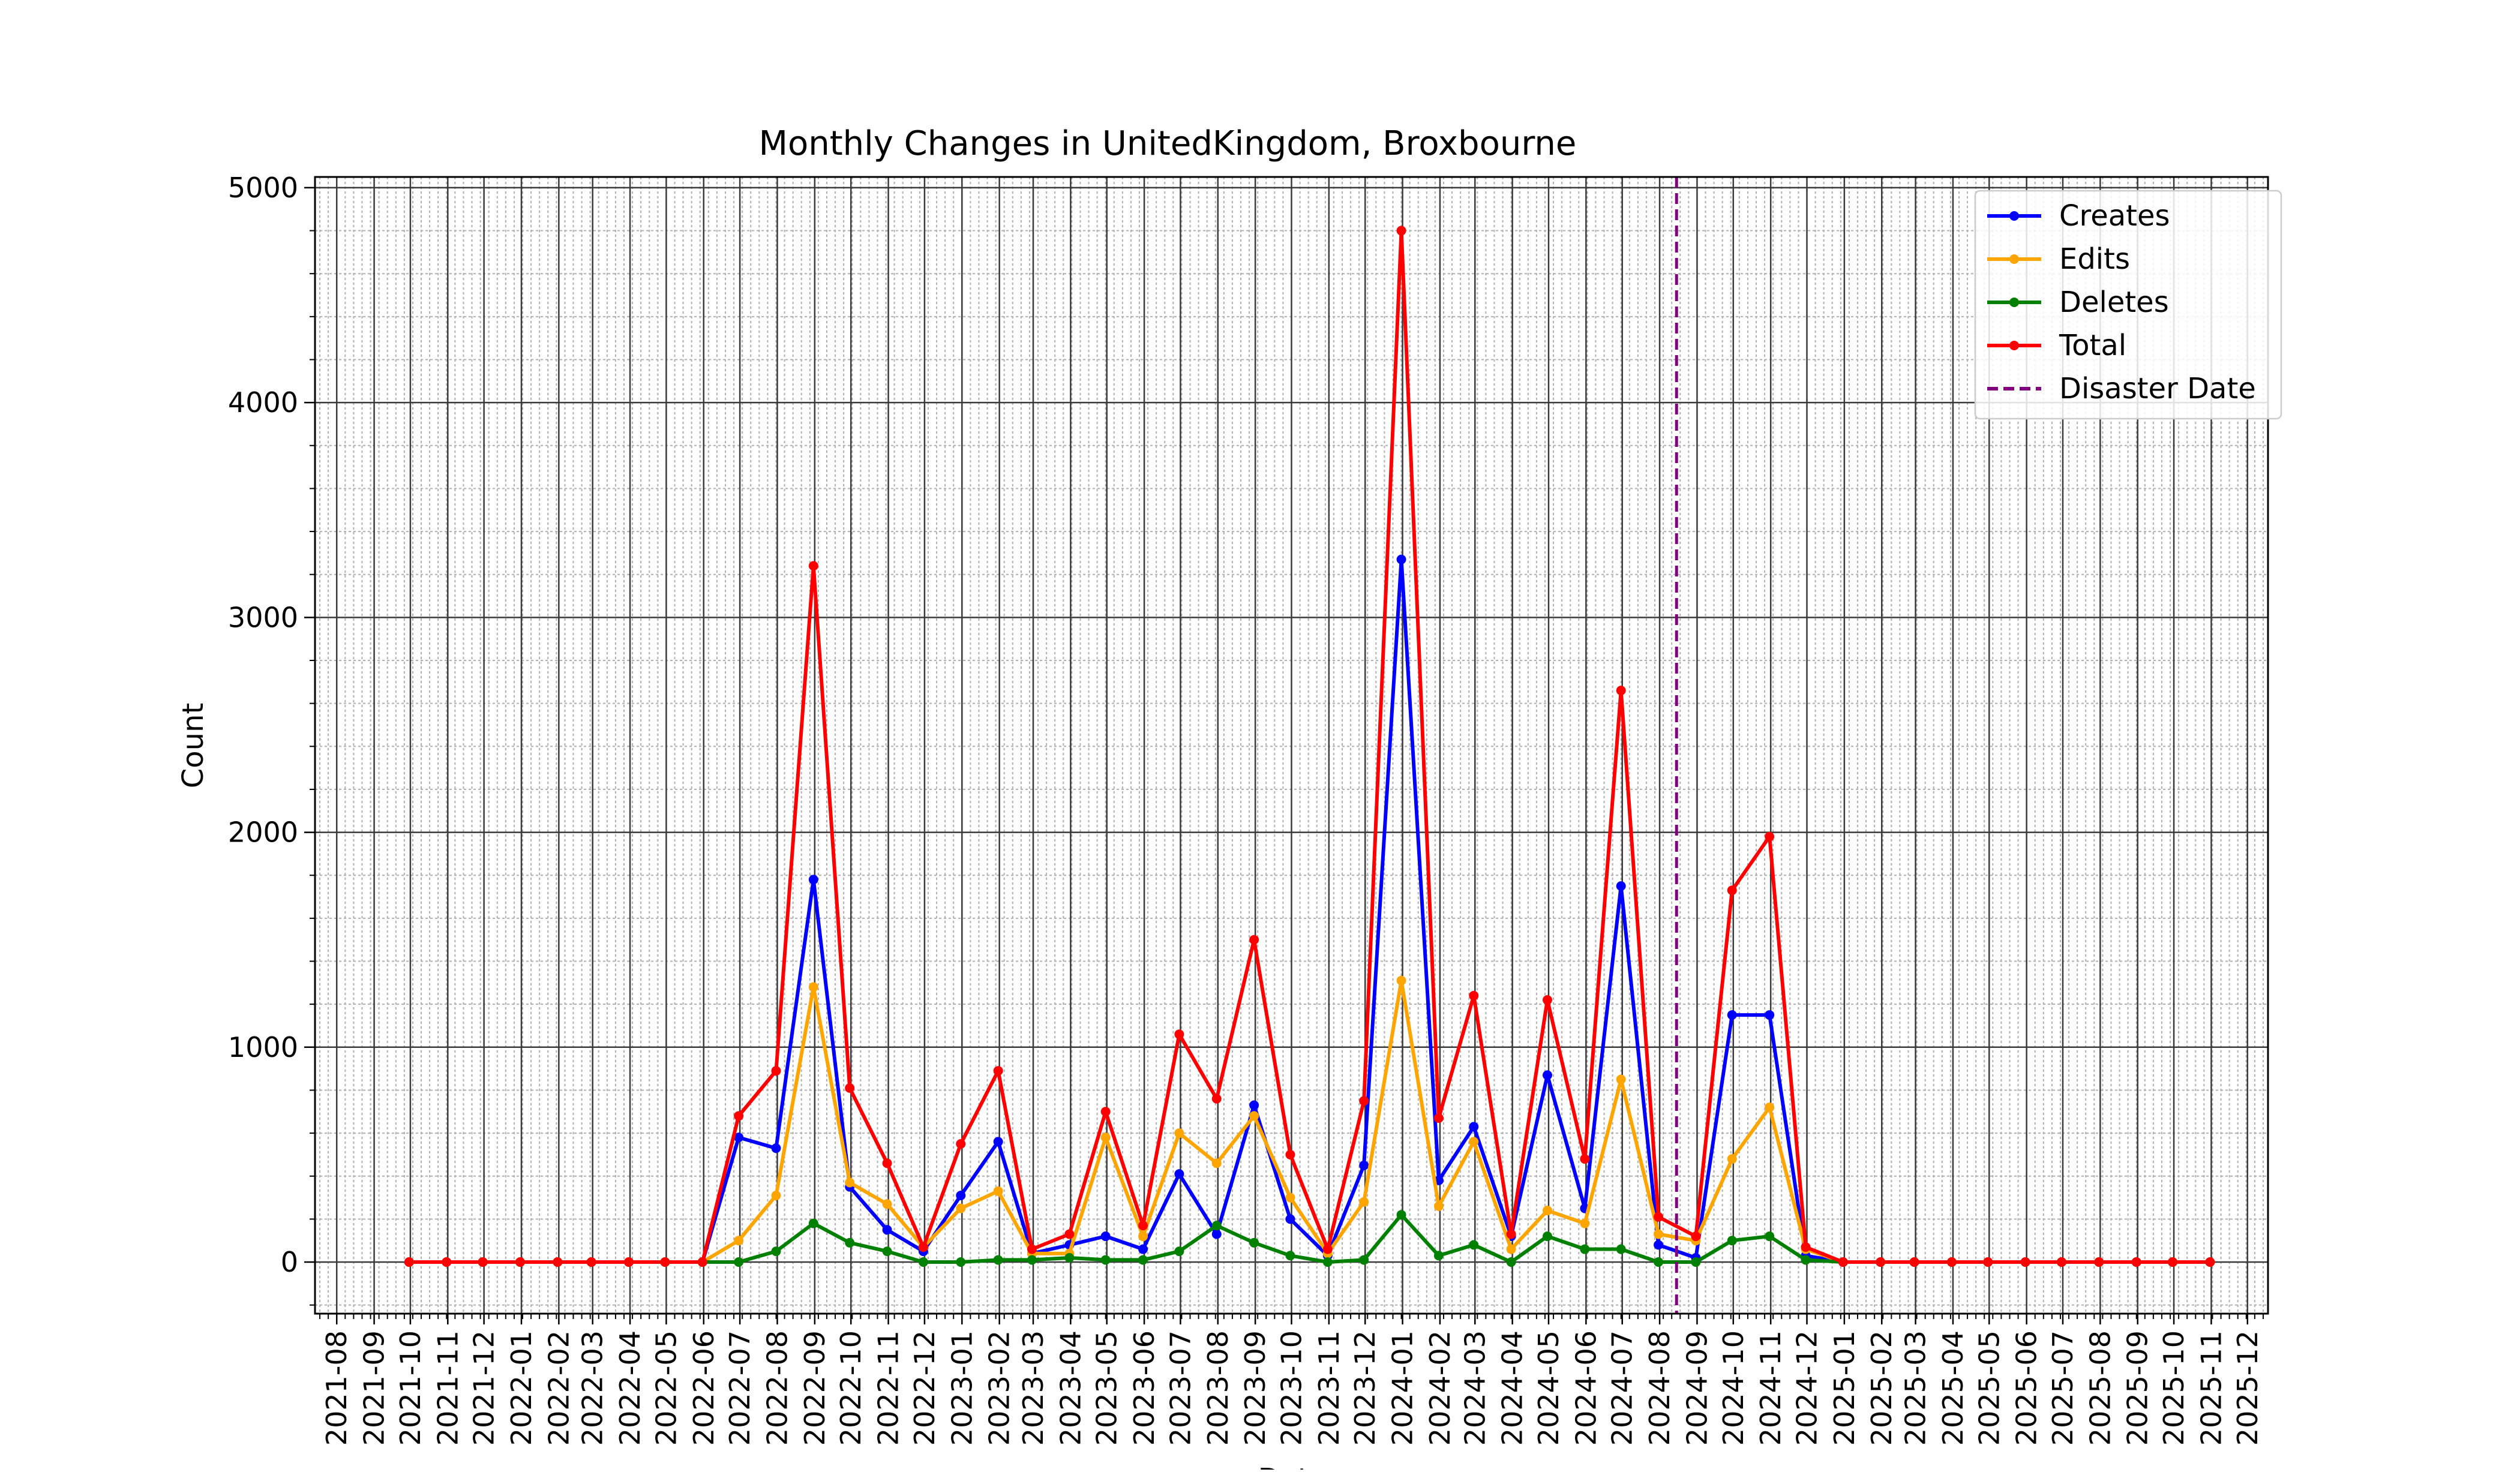 Image resolution: width=2520 pixels, height=1472 pixels. Describe the element at coordinates (2056, 345) in the screenshot. I see `legend-item-total: Total` at that location.